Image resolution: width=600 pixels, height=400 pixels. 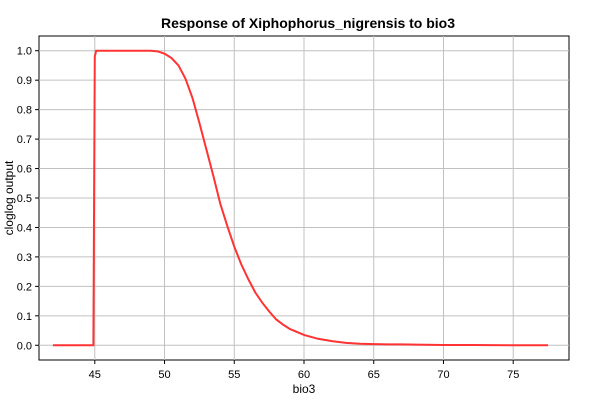 I want to click on y-tick-label: 0.4, so click(x=24, y=228).